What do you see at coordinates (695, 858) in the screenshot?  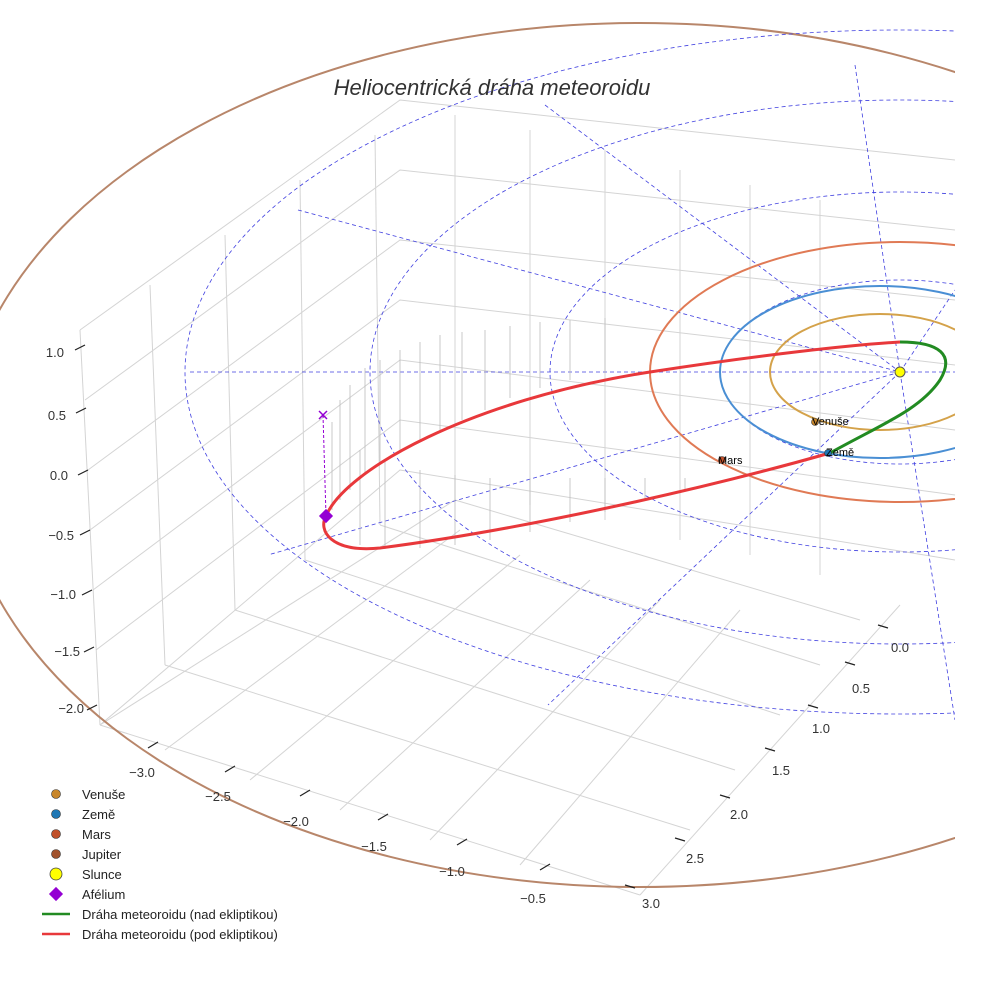 I see `y-tick-label: 2.5` at bounding box center [695, 858].